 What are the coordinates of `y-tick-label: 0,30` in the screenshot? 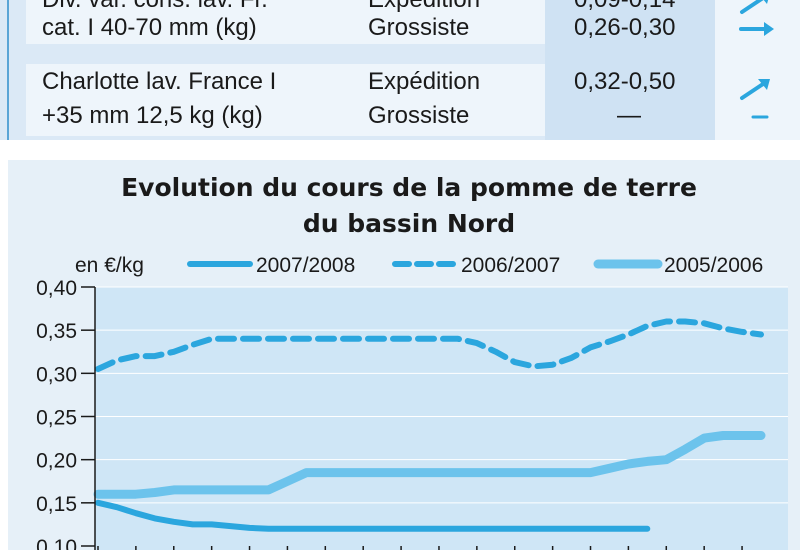 It's located at (56, 374).